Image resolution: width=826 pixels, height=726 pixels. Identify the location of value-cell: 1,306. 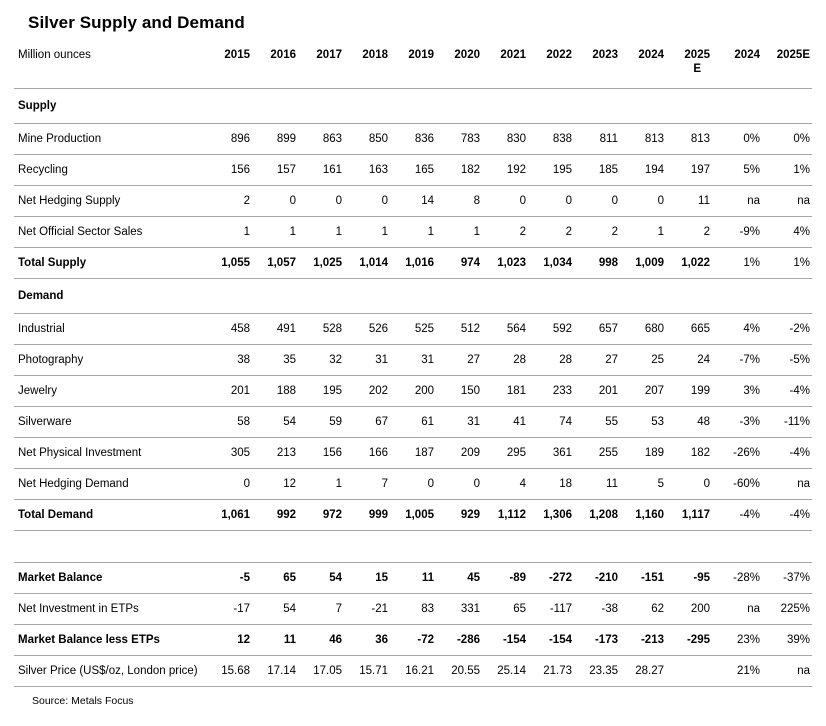
(557, 514).